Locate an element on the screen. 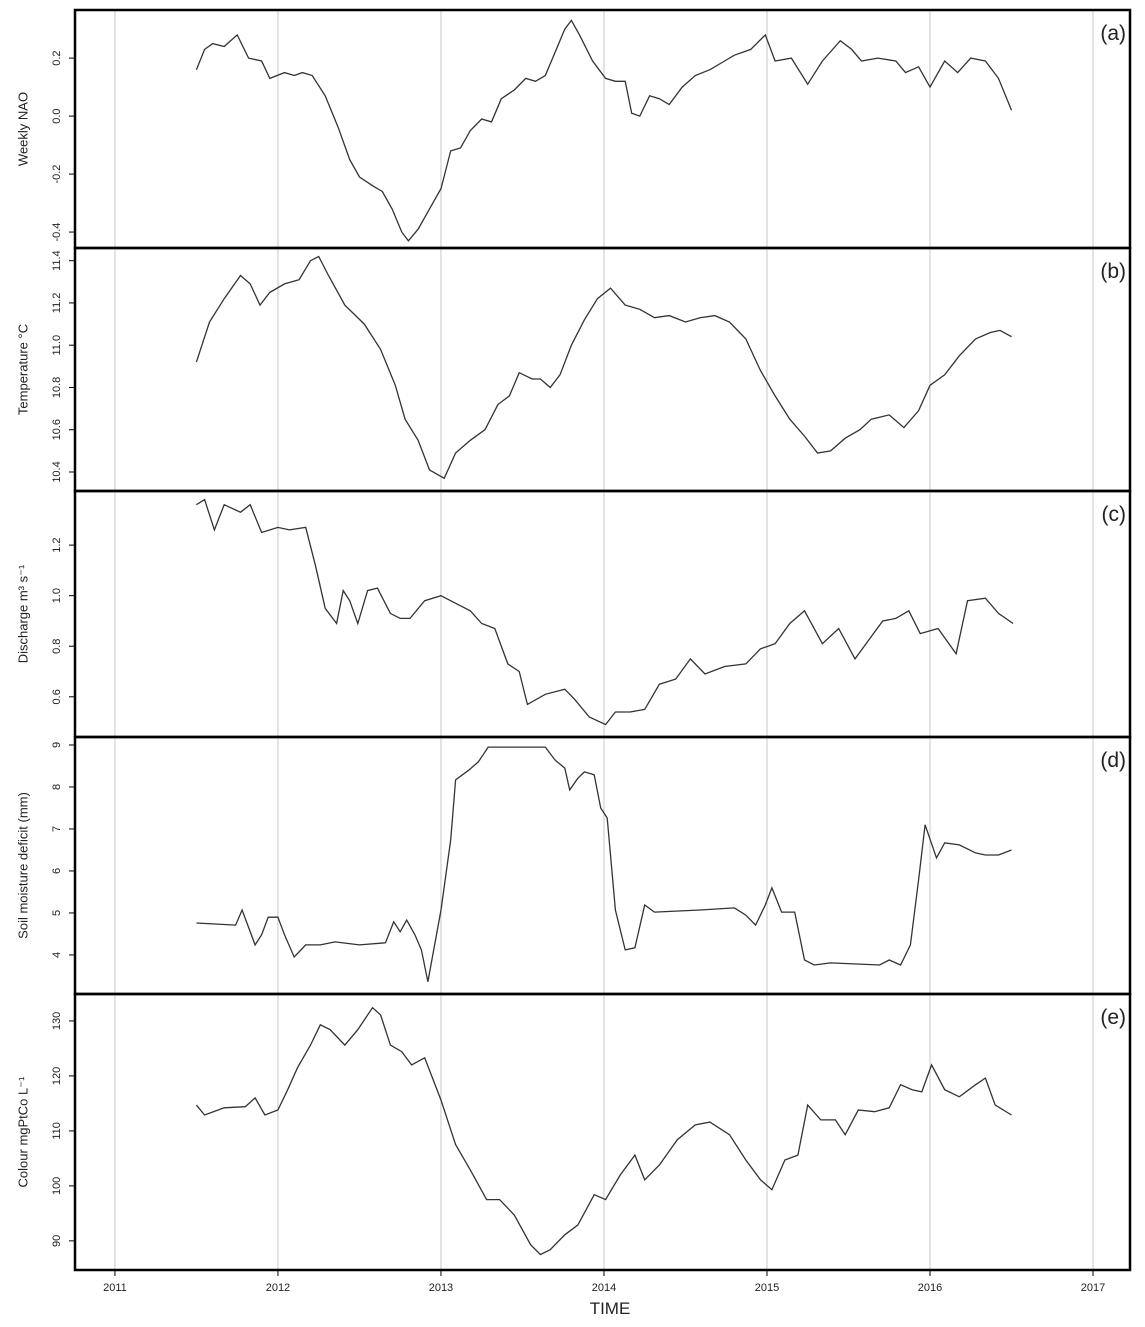 This screenshot has width=1145, height=1327. y-tick-label: 5 is located at coordinates (57, 913).